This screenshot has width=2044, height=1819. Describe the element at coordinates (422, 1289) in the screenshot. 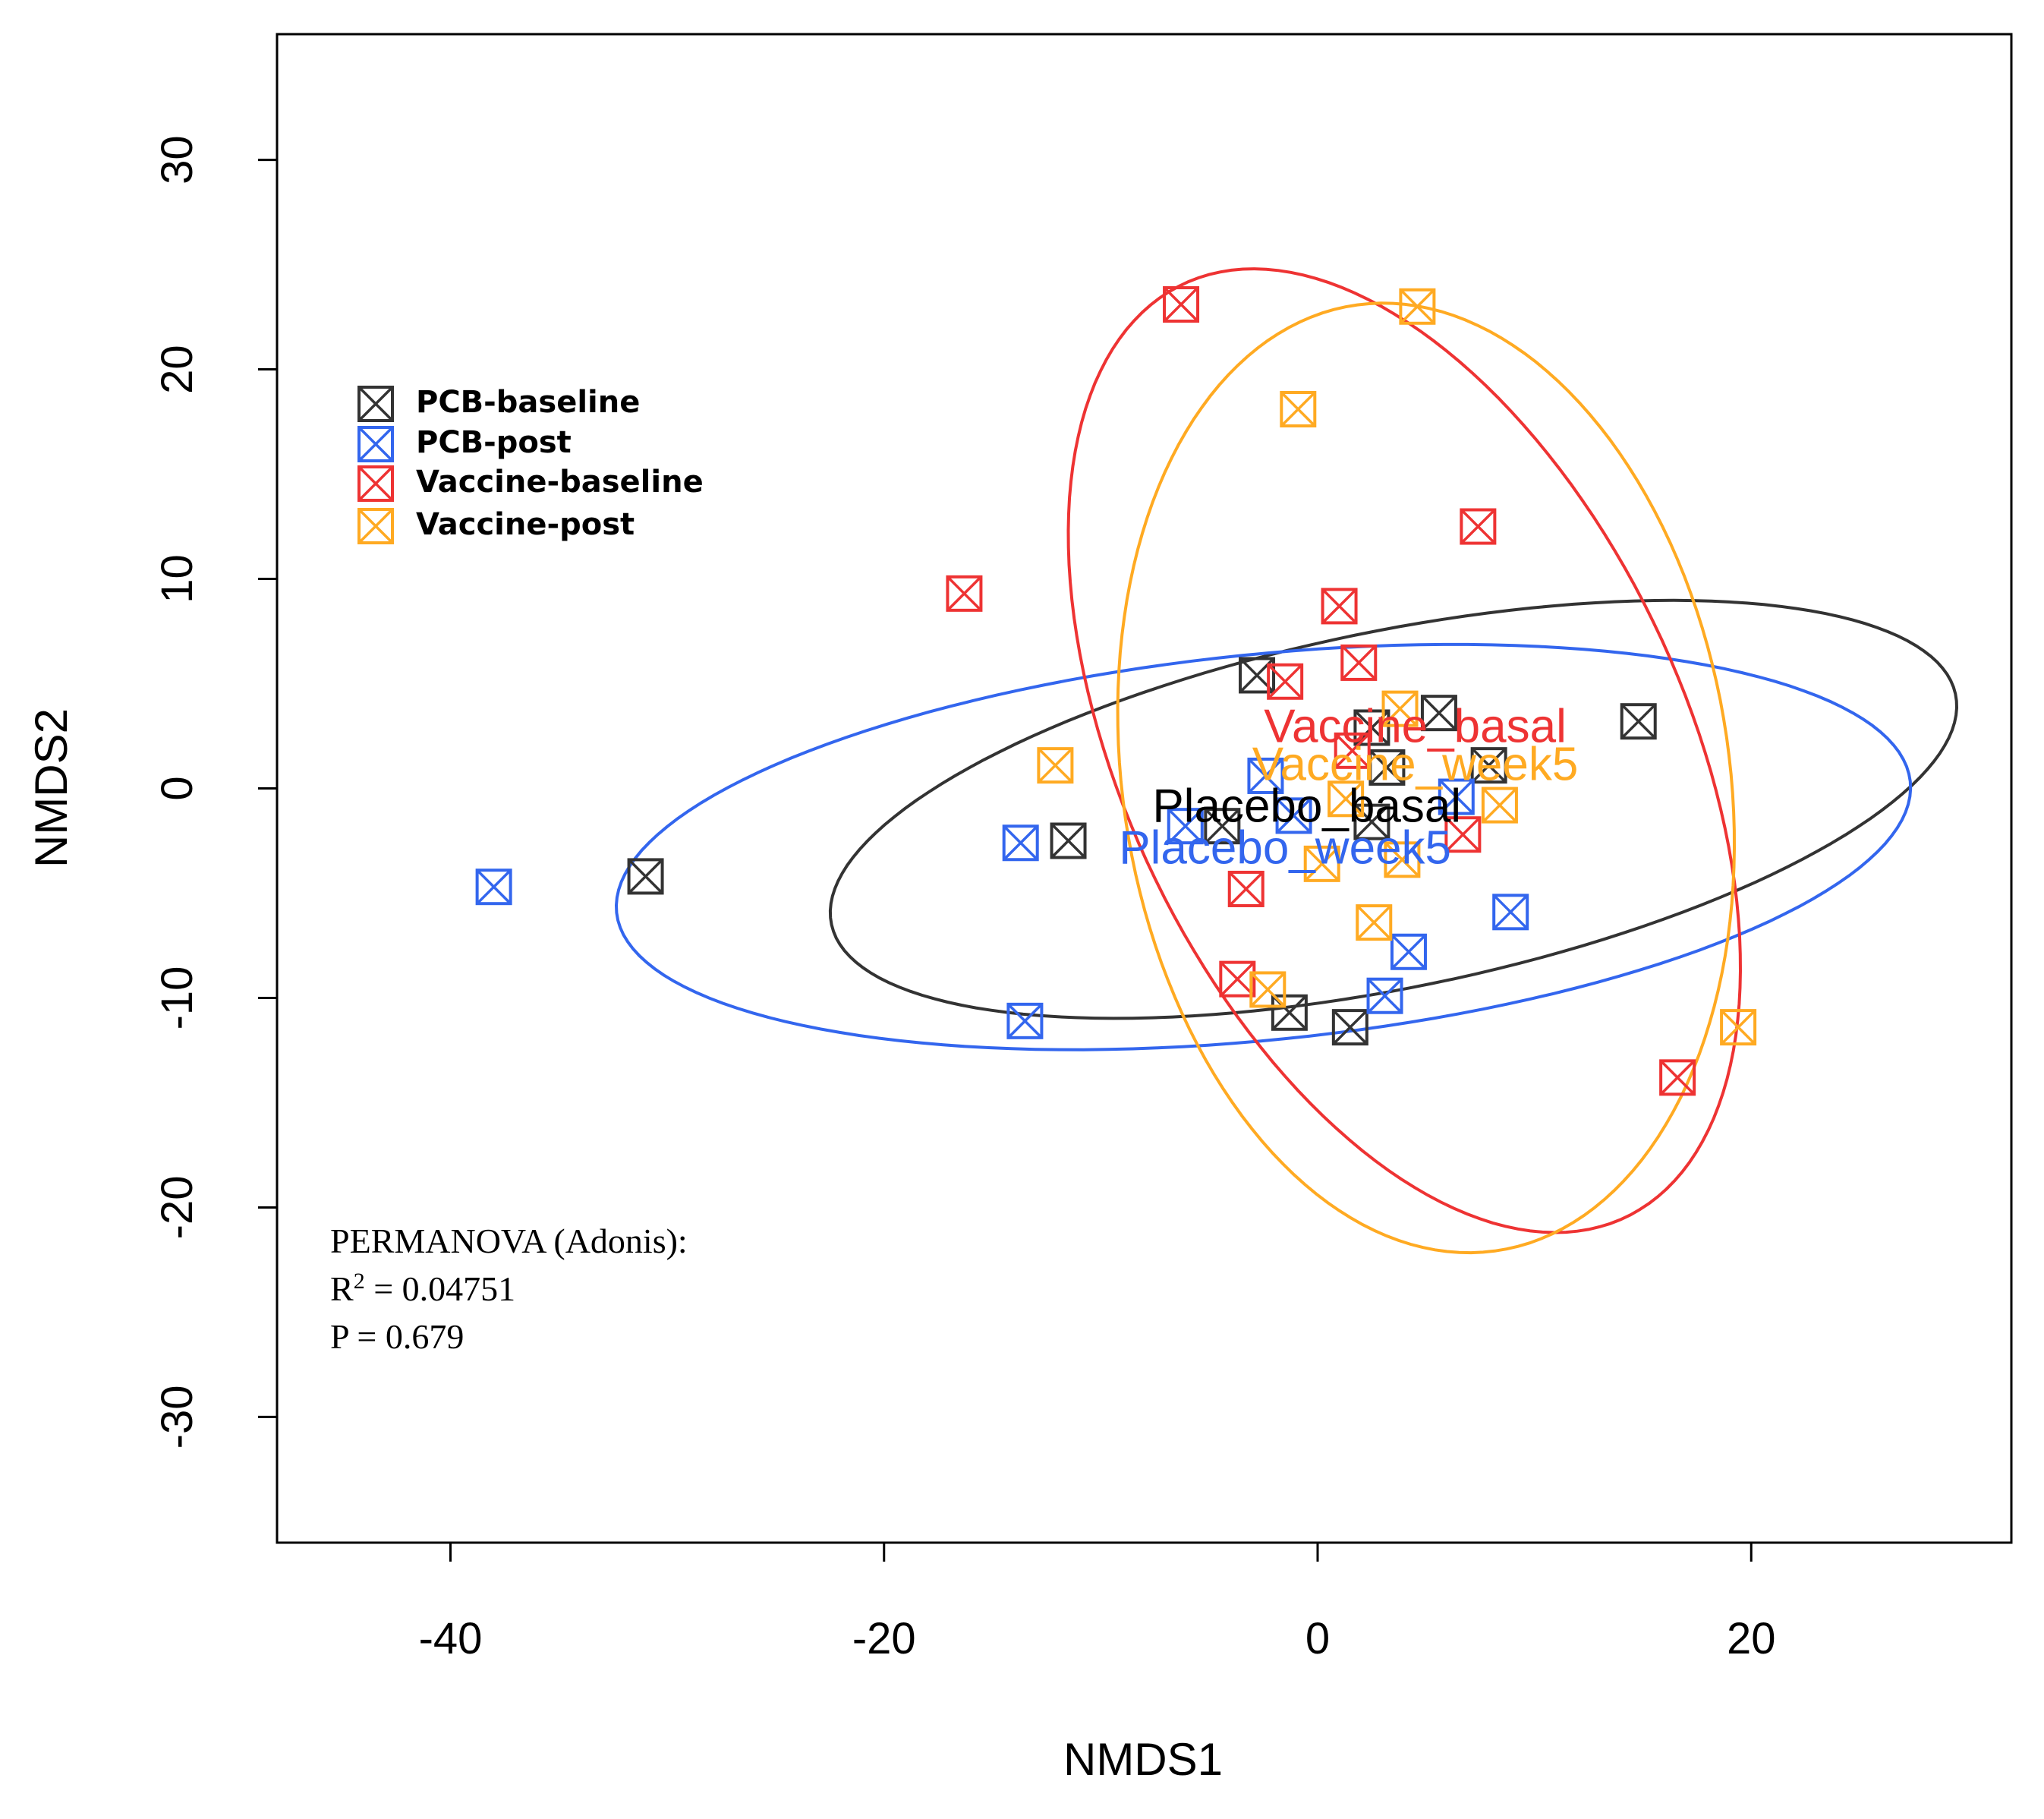

I see `stats-r2: R2 = 0.04751` at that location.